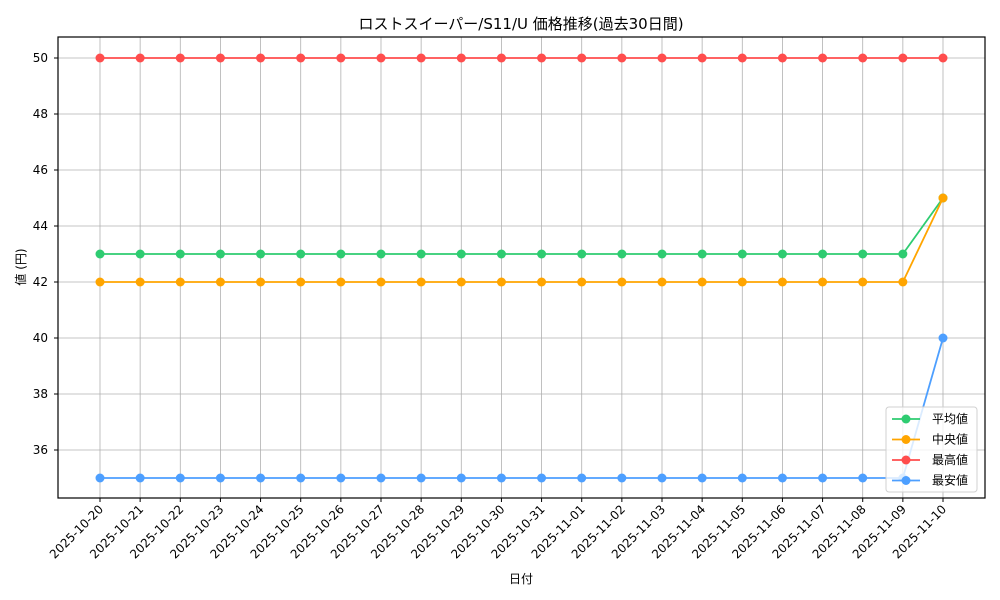 The height and width of the screenshot is (600, 1000). Describe the element at coordinates (40, 394) in the screenshot. I see `y-tick-label: 38` at that location.